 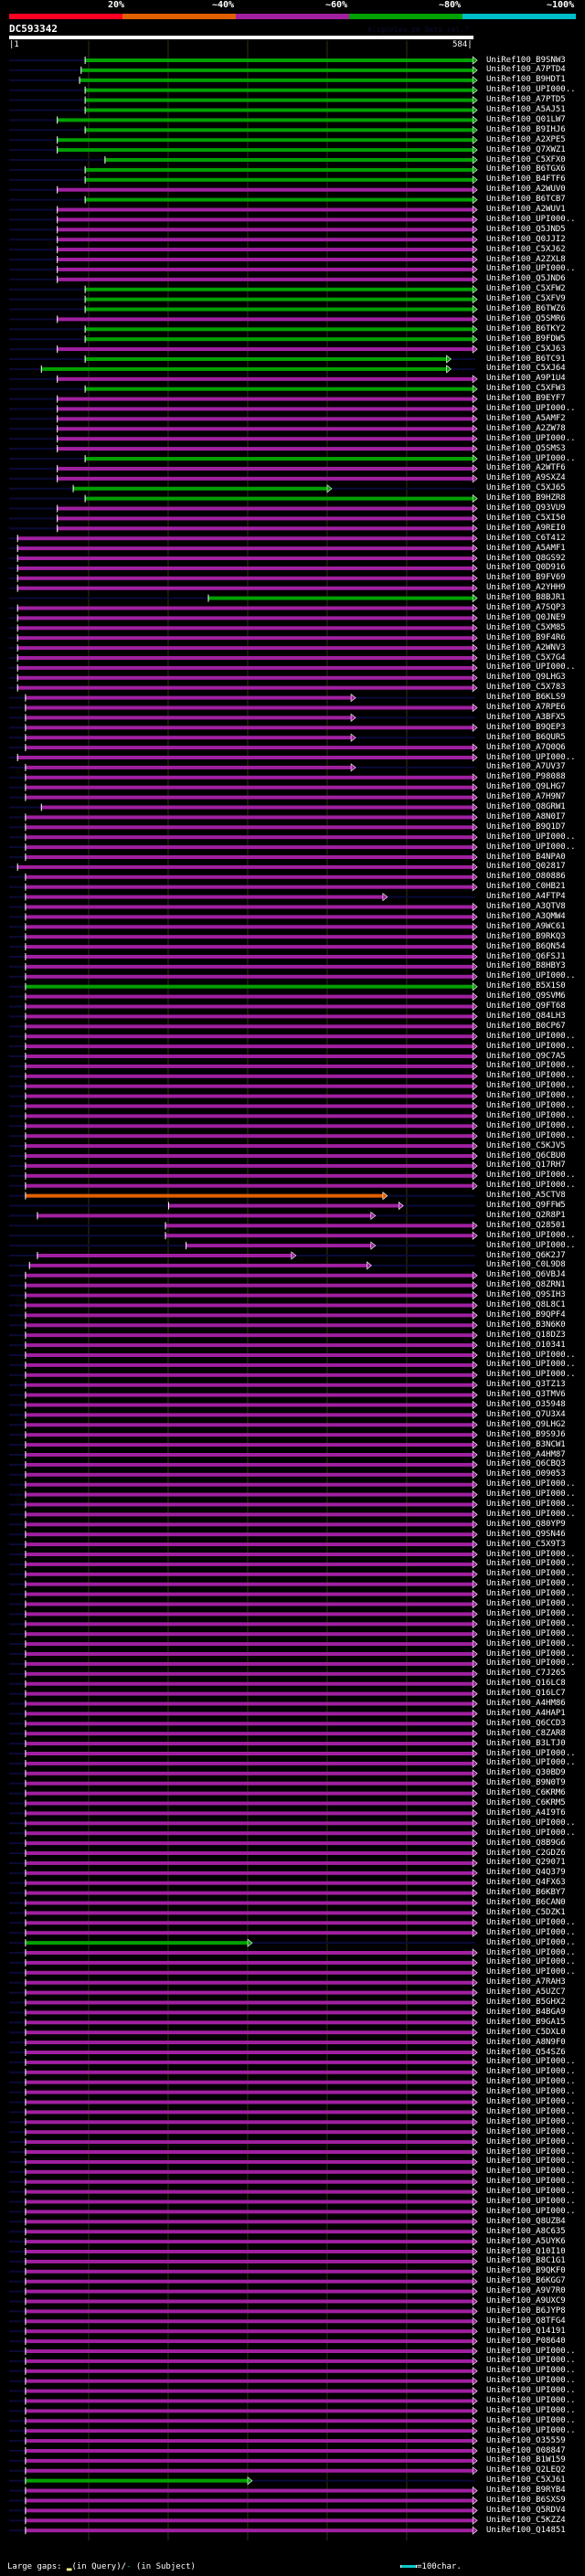 What do you see at coordinates (526, 1534) in the screenshot?
I see `hit-label: UniRef100_Q9SN46` at bounding box center [526, 1534].